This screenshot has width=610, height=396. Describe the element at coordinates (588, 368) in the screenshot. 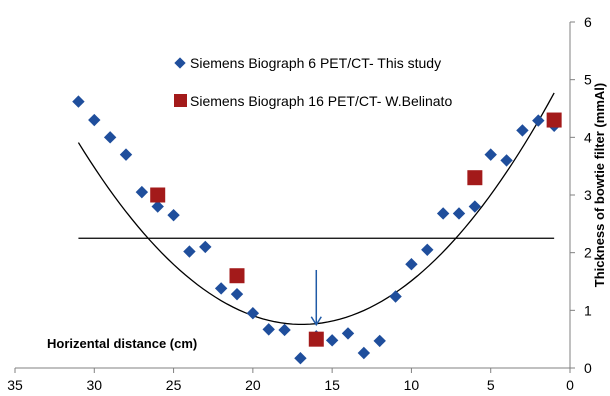

I see `y-tick-label: 0` at that location.